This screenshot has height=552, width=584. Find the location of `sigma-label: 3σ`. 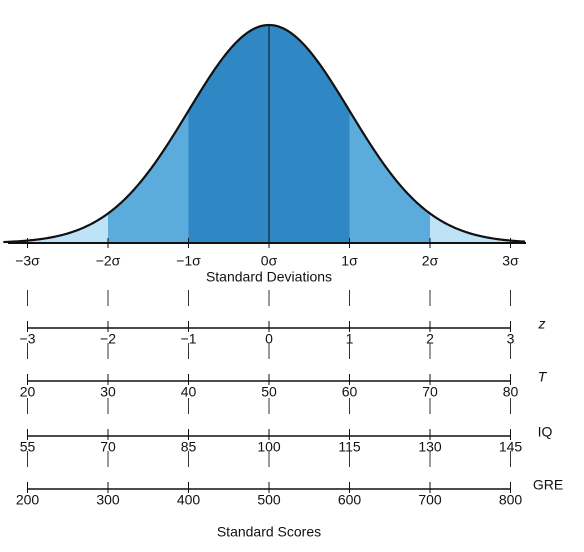

sigma-label: 3σ is located at coordinates (510, 261).